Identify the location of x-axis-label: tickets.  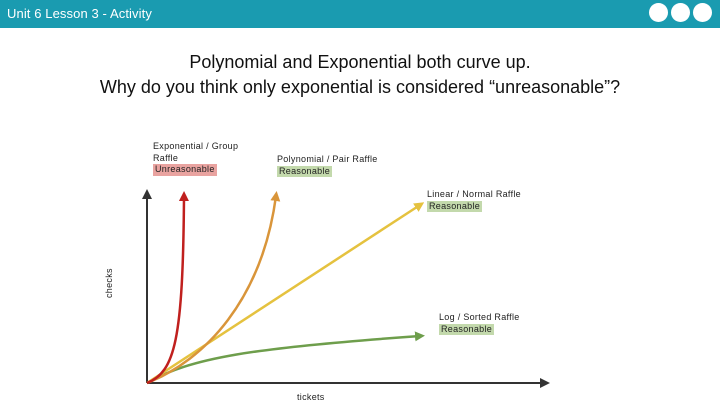
(311, 397).